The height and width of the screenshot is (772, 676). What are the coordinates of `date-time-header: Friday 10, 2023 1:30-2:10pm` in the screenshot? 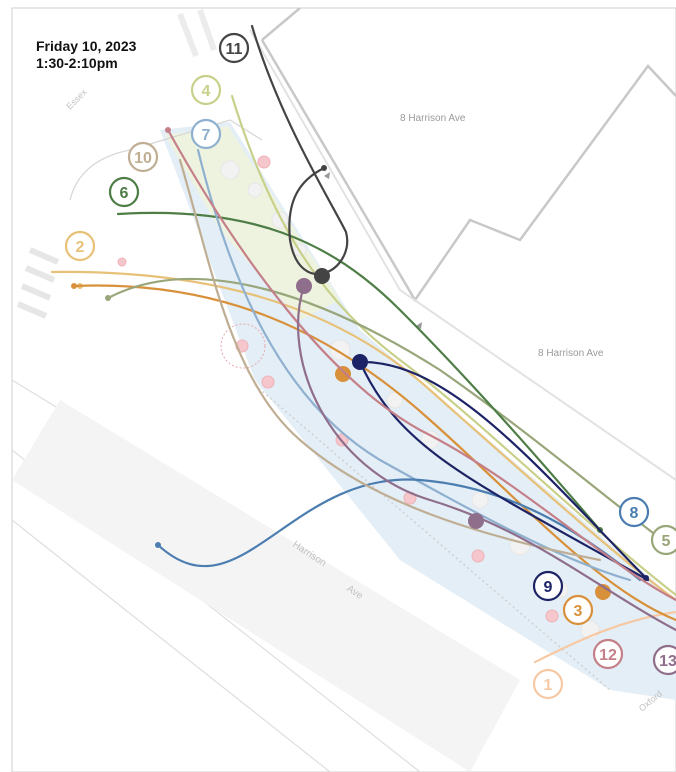 It's located at (86, 55).